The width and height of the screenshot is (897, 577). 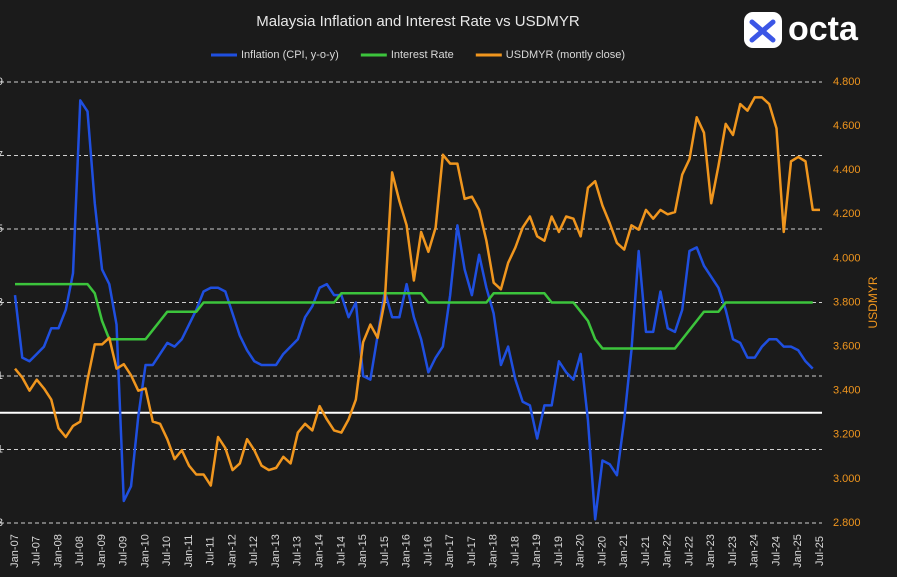 What do you see at coordinates (847, 523) in the screenshot?
I see `y2-tick-label: 2.800` at bounding box center [847, 523].